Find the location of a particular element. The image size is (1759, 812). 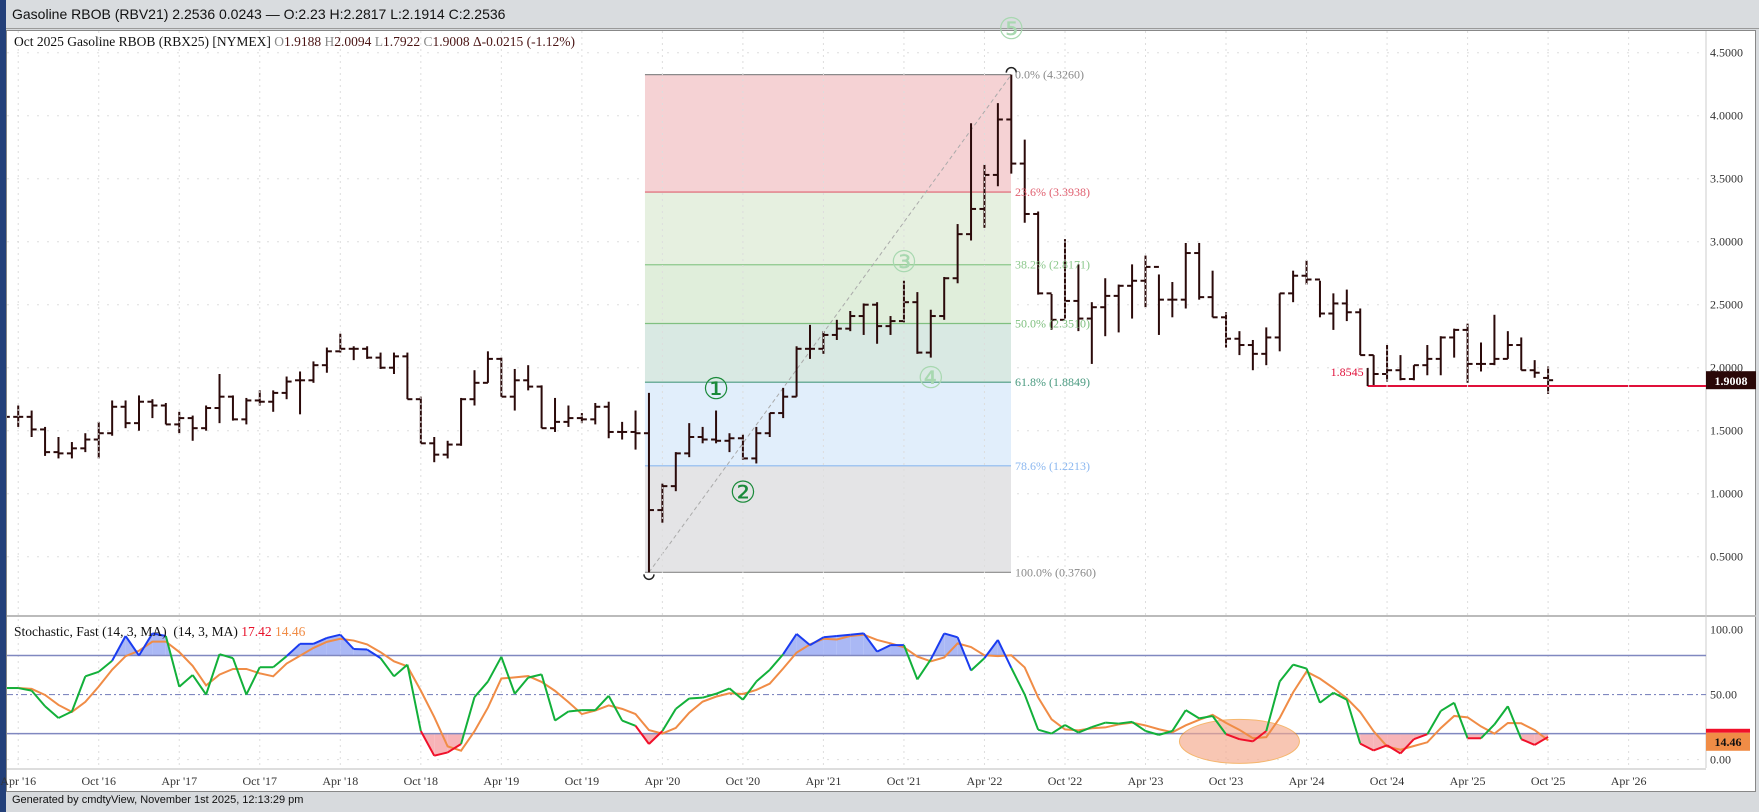

x-tick-label: Apr '16 is located at coordinates (18, 781).